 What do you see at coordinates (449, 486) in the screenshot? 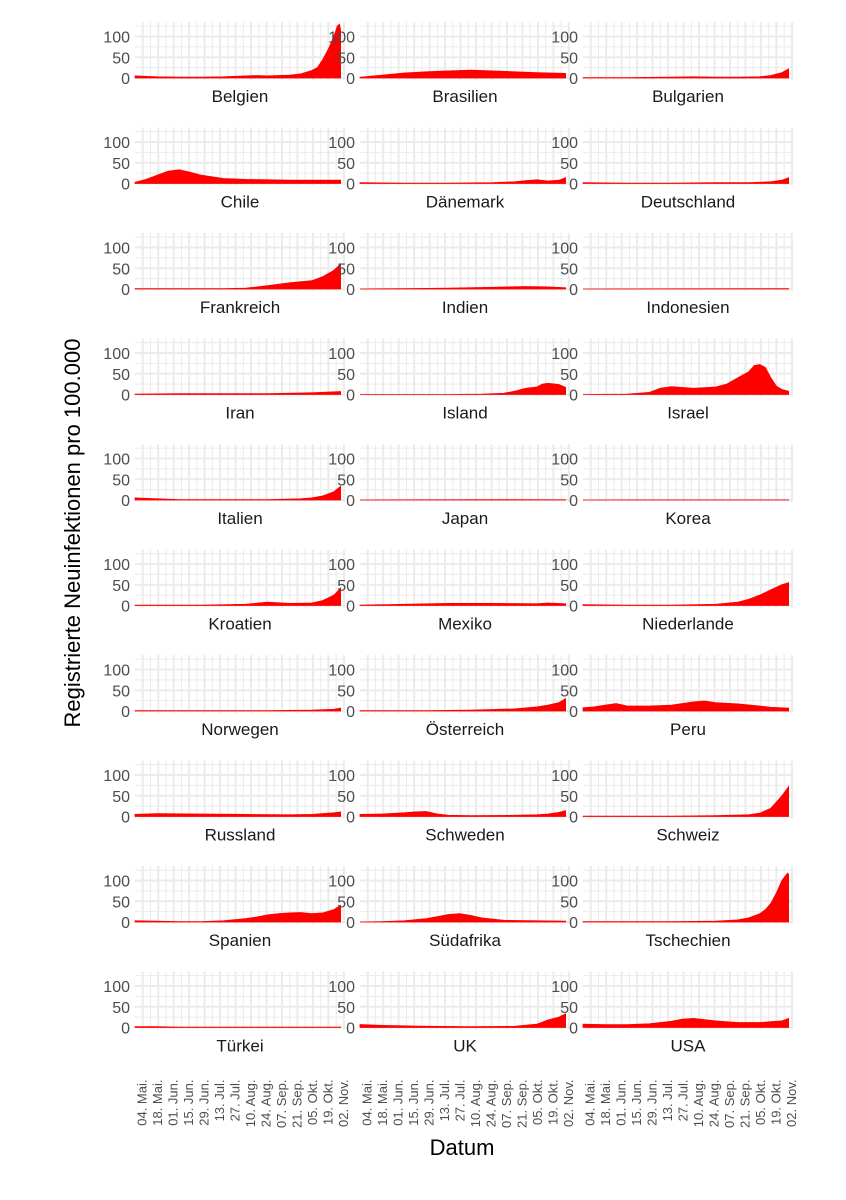
I see `panel: 0 50 100 Japan` at bounding box center [449, 486].